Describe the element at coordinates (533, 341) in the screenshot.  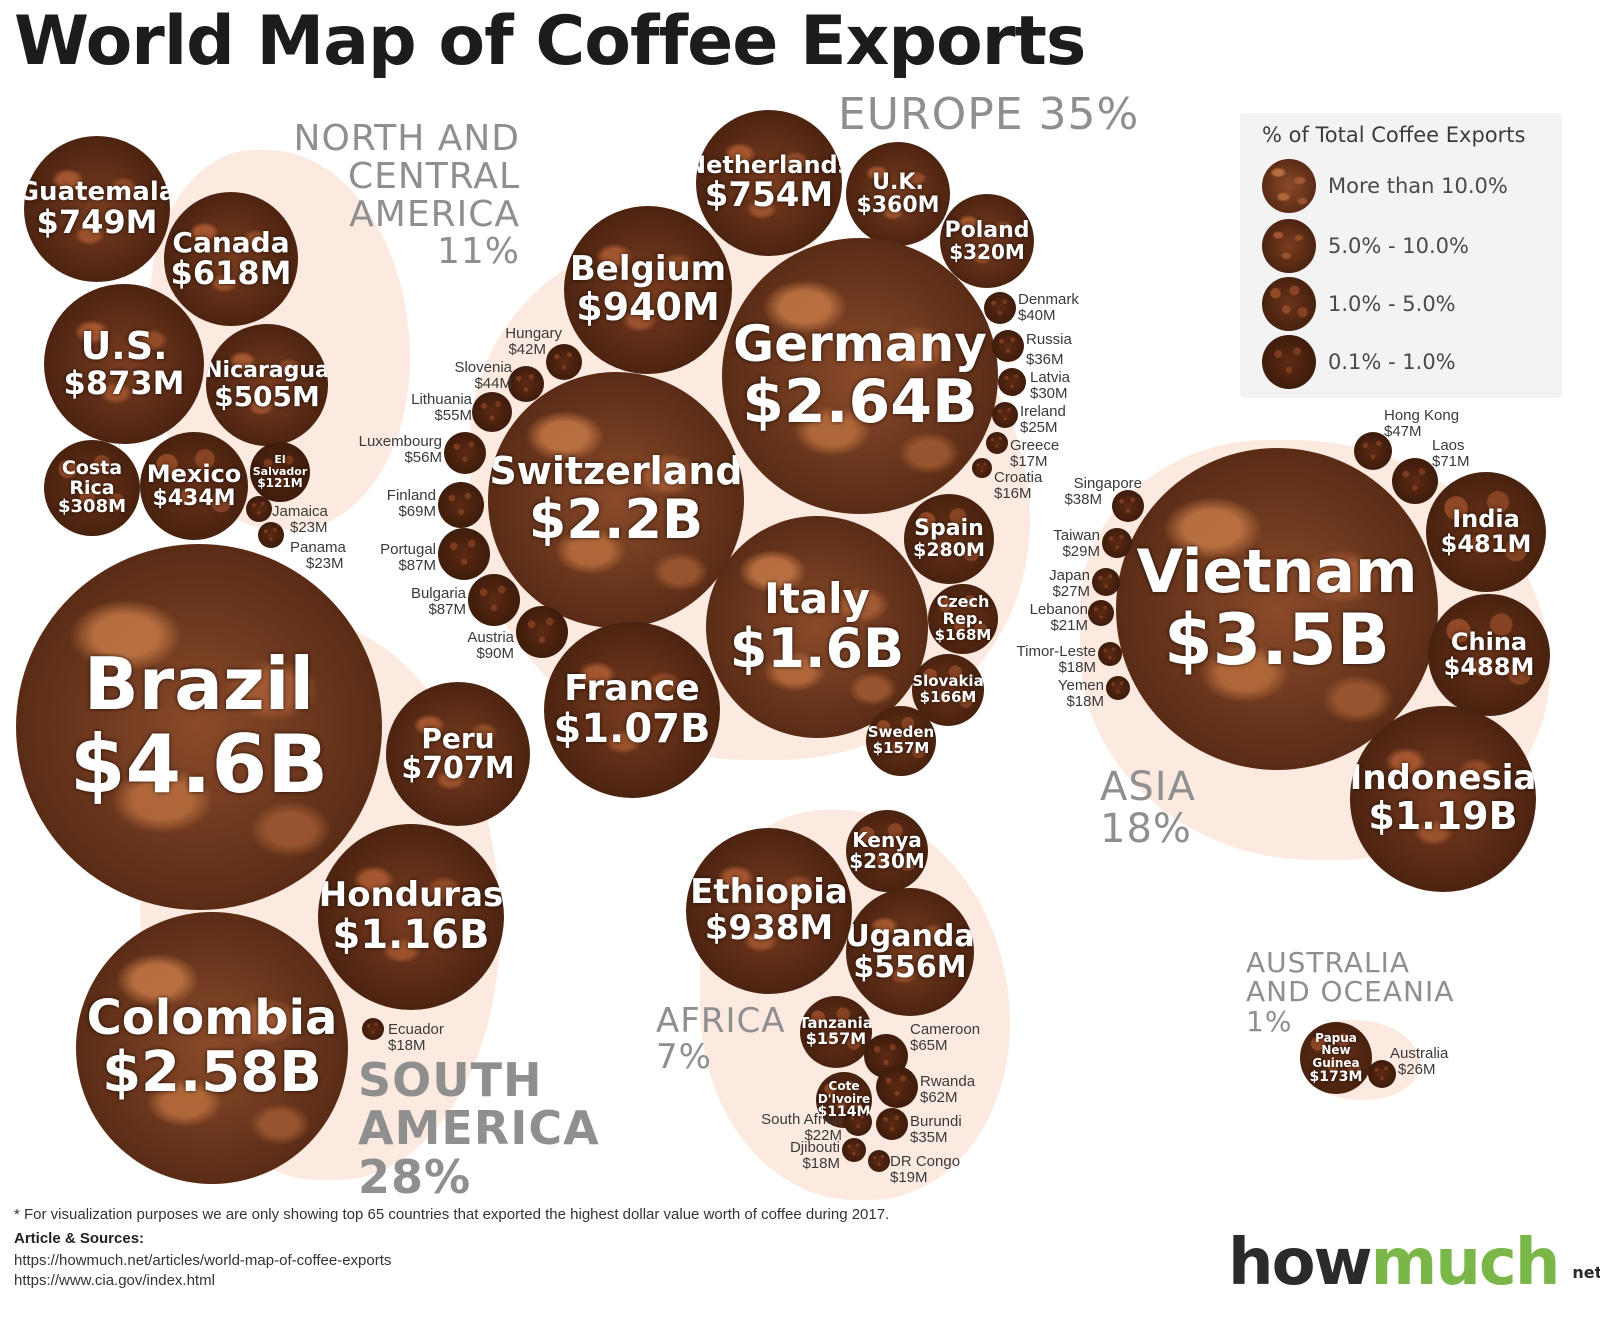
I see `label-hungary: Hungary $42M` at that location.